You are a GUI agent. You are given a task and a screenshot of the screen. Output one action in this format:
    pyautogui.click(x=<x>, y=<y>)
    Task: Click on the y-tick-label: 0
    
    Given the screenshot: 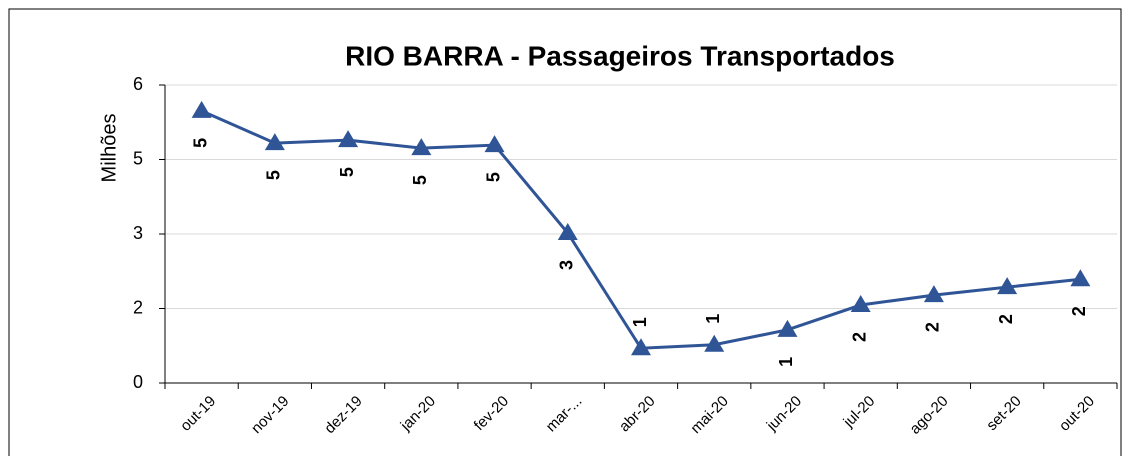 What is the action you would take?
    pyautogui.click(x=138, y=382)
    